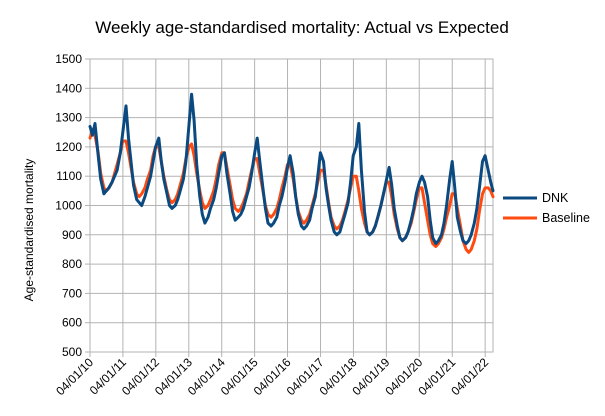  I want to click on legend: DNK Baseline, so click(546, 208).